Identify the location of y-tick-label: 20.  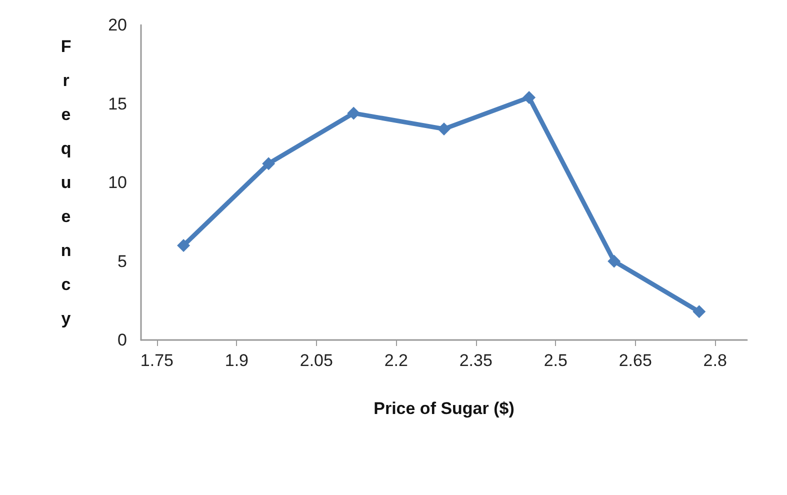
(117, 25).